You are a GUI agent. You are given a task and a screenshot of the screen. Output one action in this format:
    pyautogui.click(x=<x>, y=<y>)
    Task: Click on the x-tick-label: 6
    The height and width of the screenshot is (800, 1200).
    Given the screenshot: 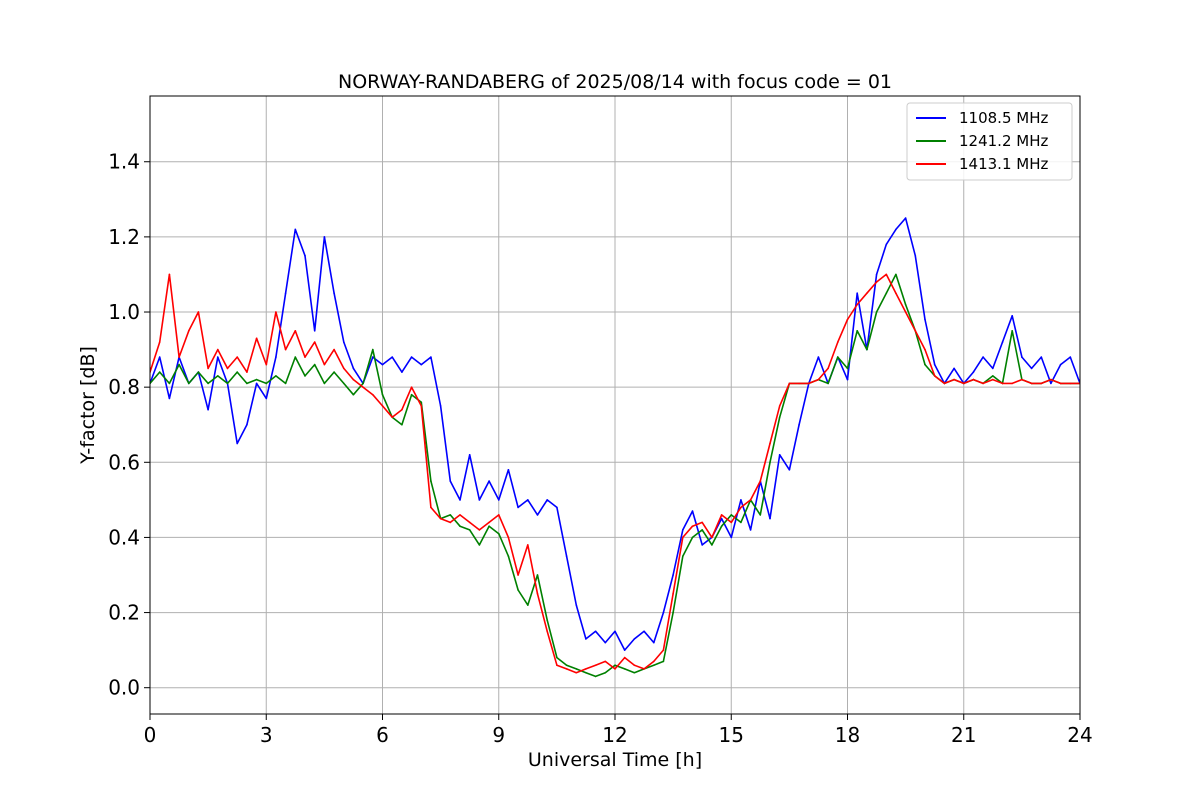 What is the action you would take?
    pyautogui.click(x=382, y=735)
    